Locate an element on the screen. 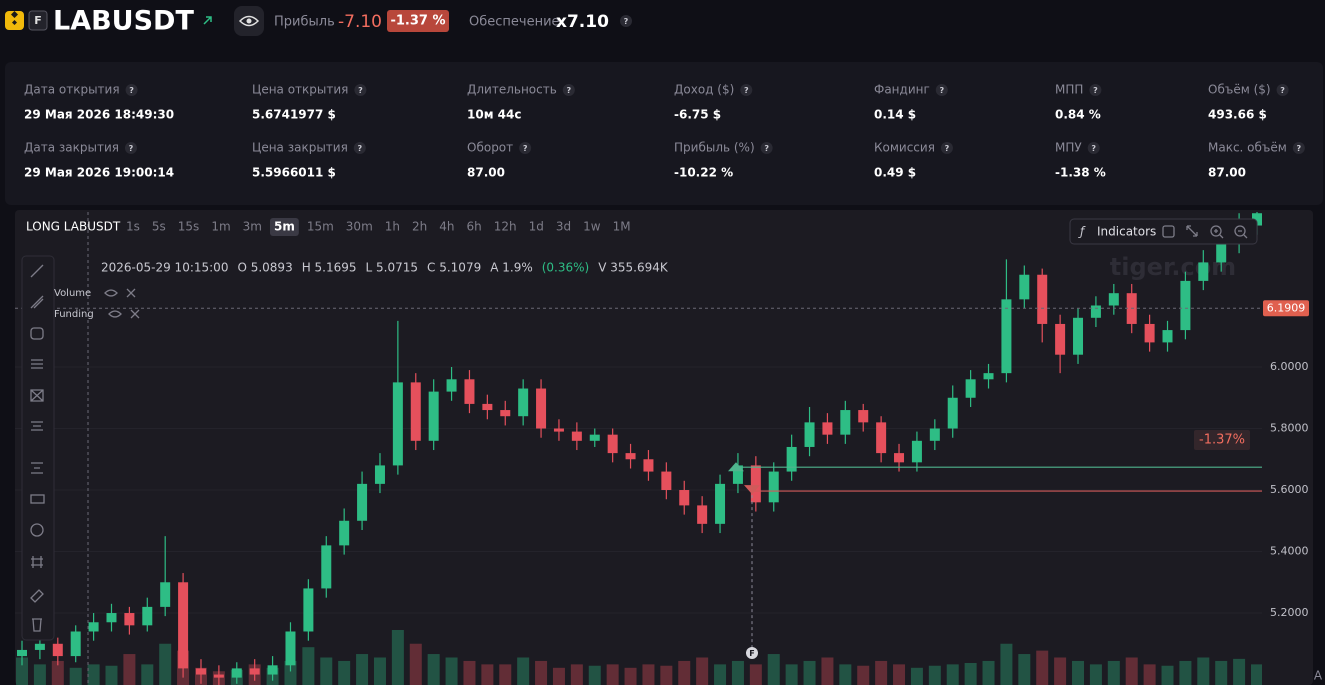 This screenshot has height=685, width=1325. timeframe-active-bg is located at coordinates (284, 227).